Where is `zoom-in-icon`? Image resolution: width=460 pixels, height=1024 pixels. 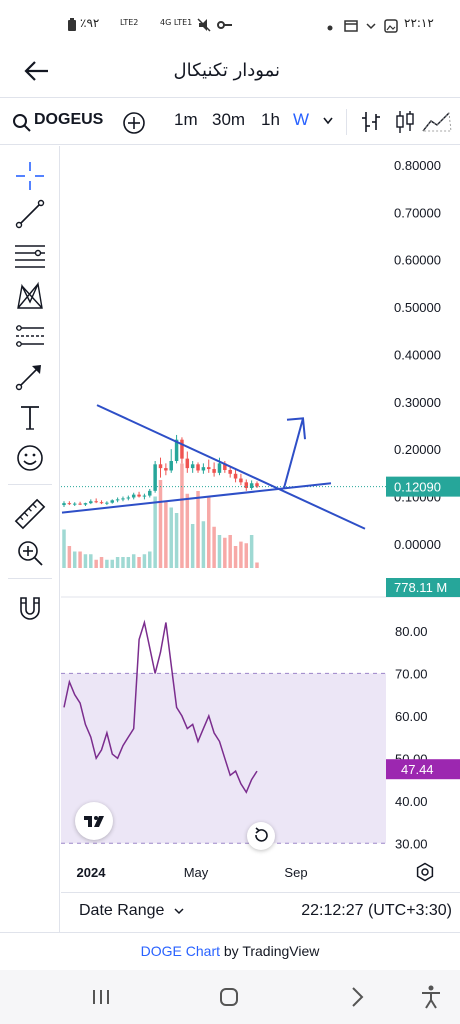 zoom-in-icon is located at coordinates (30, 553).